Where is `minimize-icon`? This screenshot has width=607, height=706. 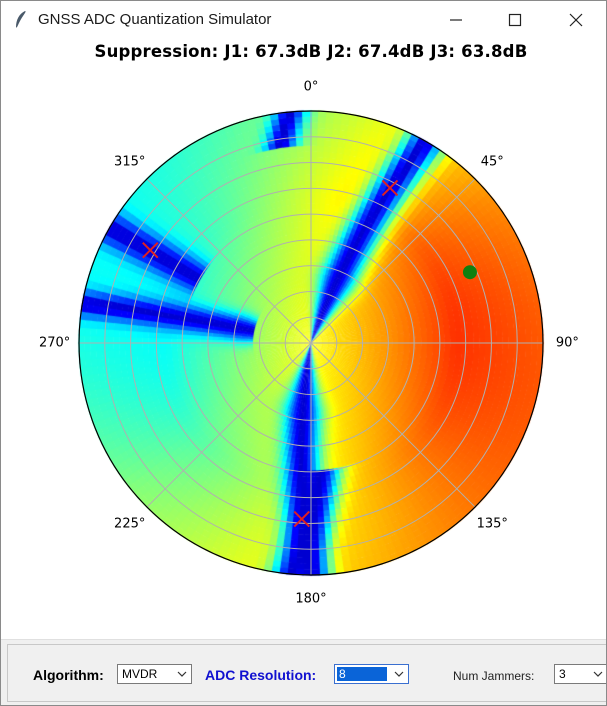 minimize-icon is located at coordinates (456, 20).